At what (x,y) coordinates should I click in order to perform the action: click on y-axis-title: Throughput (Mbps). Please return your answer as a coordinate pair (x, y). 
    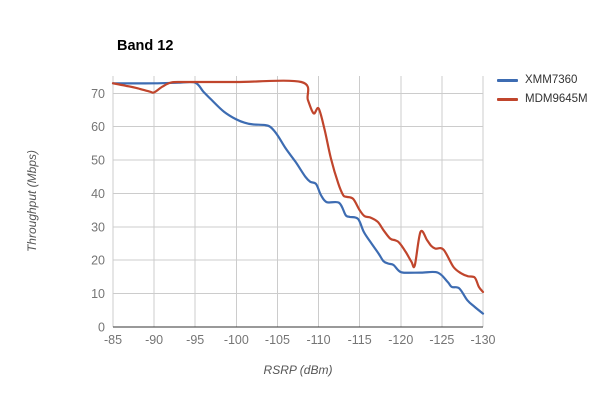
    Looking at the image, I should click on (32, 201).